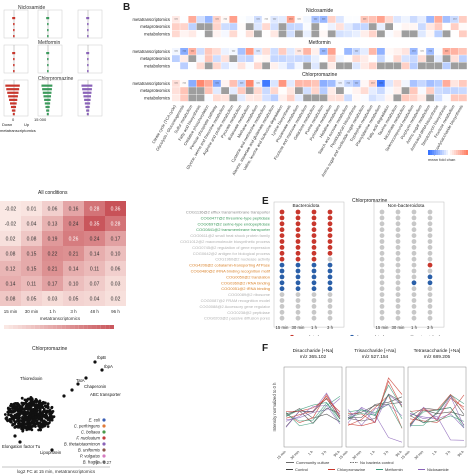 This screenshot has height=474, width=474. What do you see at coordinates (295, 455) in the screenshot?
I see `panel-f-xtick: 30 min` at bounding box center [295, 455].